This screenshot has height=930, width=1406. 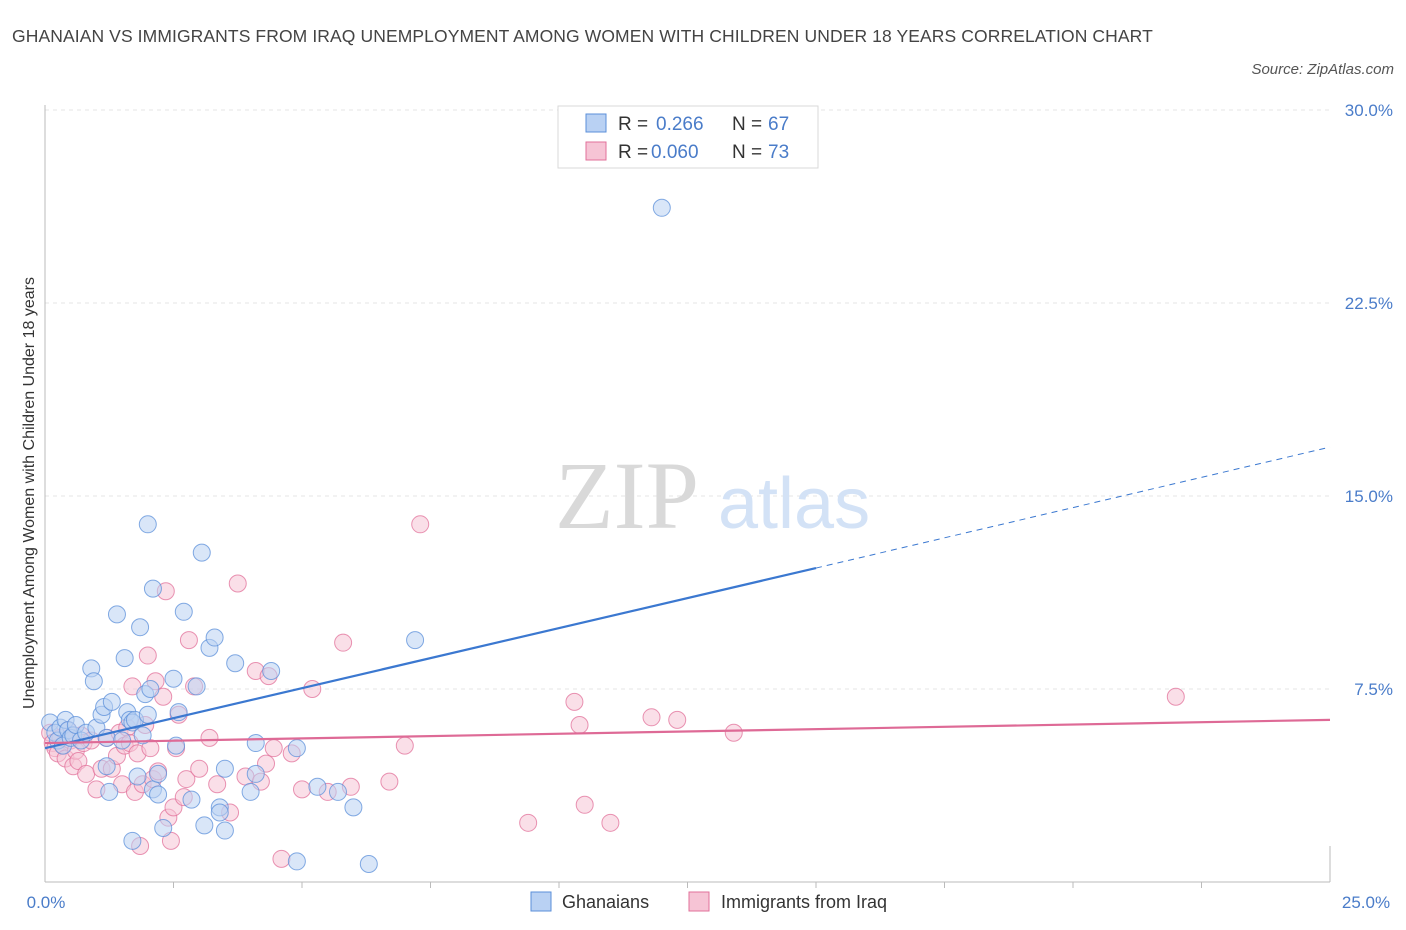 I want to click on bottom-legend-iraq: Immigrants from Iraq, so click(x=804, y=902).